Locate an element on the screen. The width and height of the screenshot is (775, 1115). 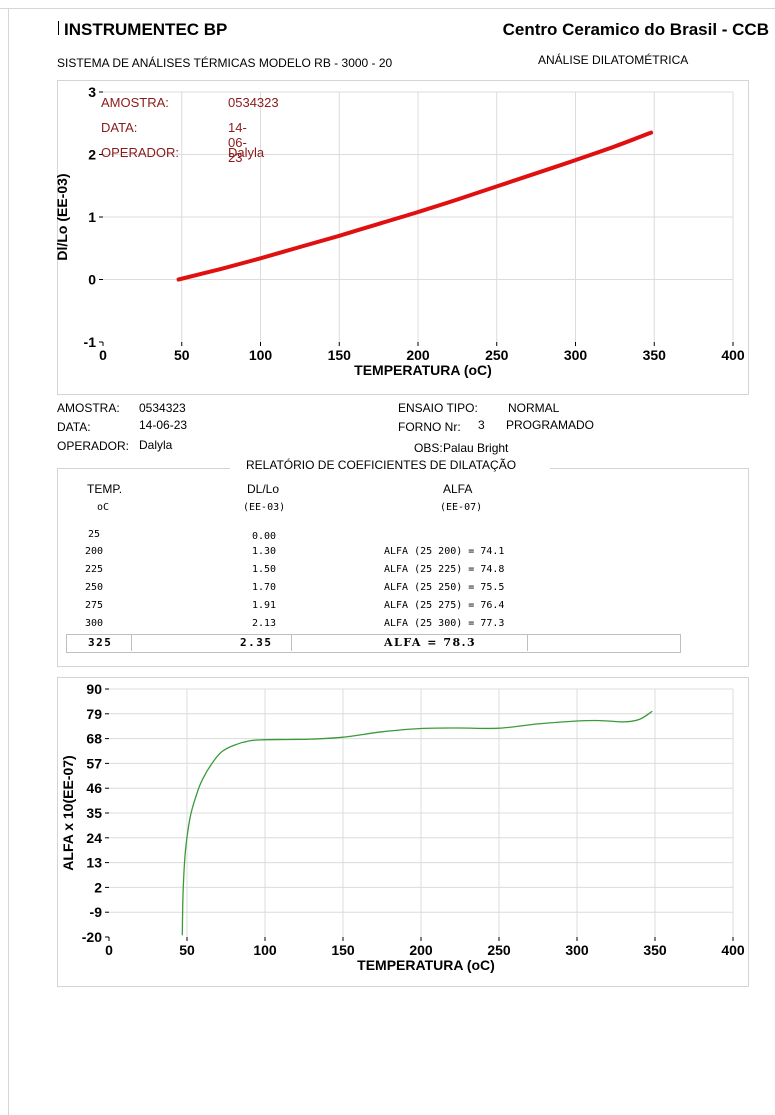
x-tick-label: 150 is located at coordinates (343, 950).